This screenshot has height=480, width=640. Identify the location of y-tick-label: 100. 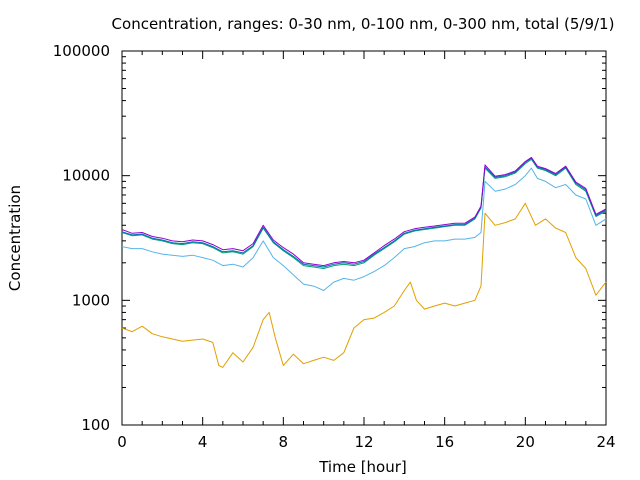
(95, 425).